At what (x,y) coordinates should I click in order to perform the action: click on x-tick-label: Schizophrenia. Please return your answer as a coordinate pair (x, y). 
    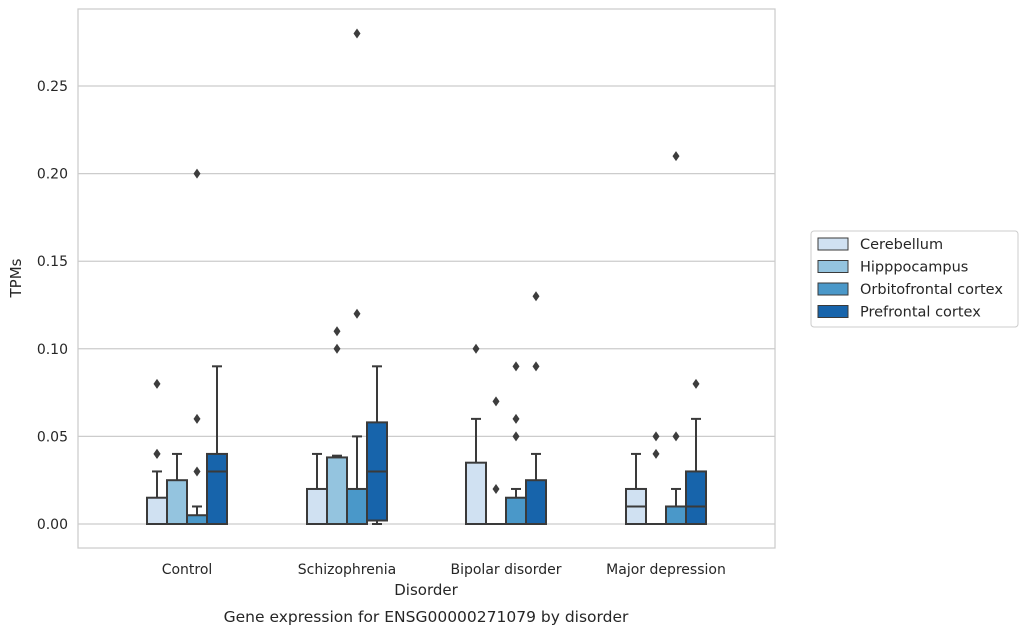
    Looking at the image, I should click on (347, 570).